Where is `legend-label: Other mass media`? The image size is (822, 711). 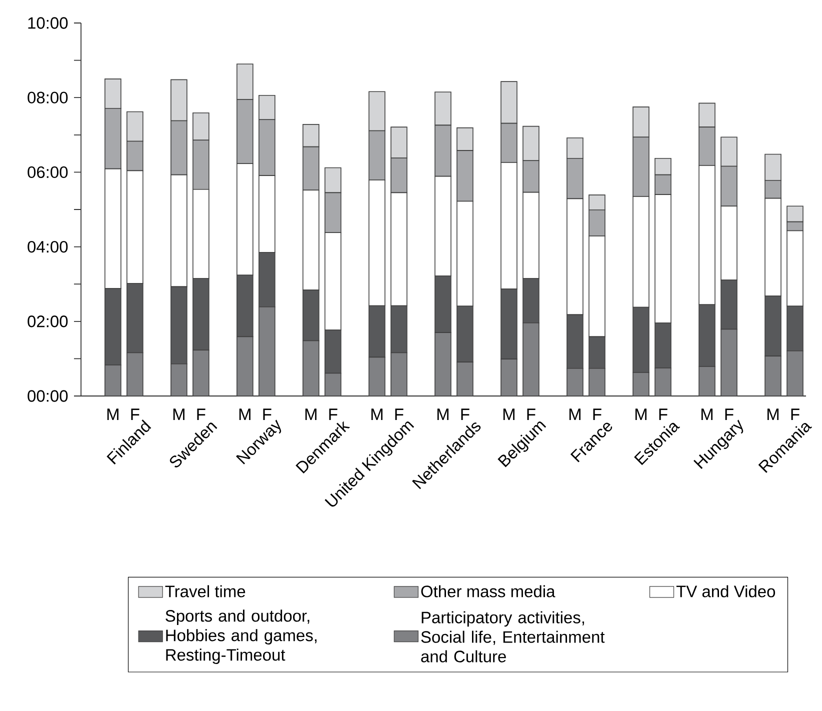 legend-label: Other mass media is located at coordinates (488, 591).